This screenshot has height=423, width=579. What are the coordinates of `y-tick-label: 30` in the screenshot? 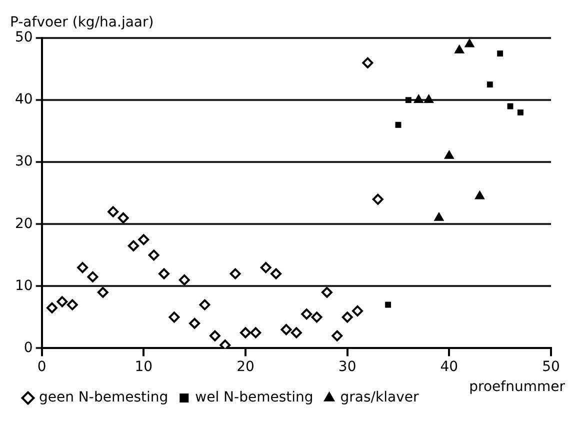 It's located at (23, 162).